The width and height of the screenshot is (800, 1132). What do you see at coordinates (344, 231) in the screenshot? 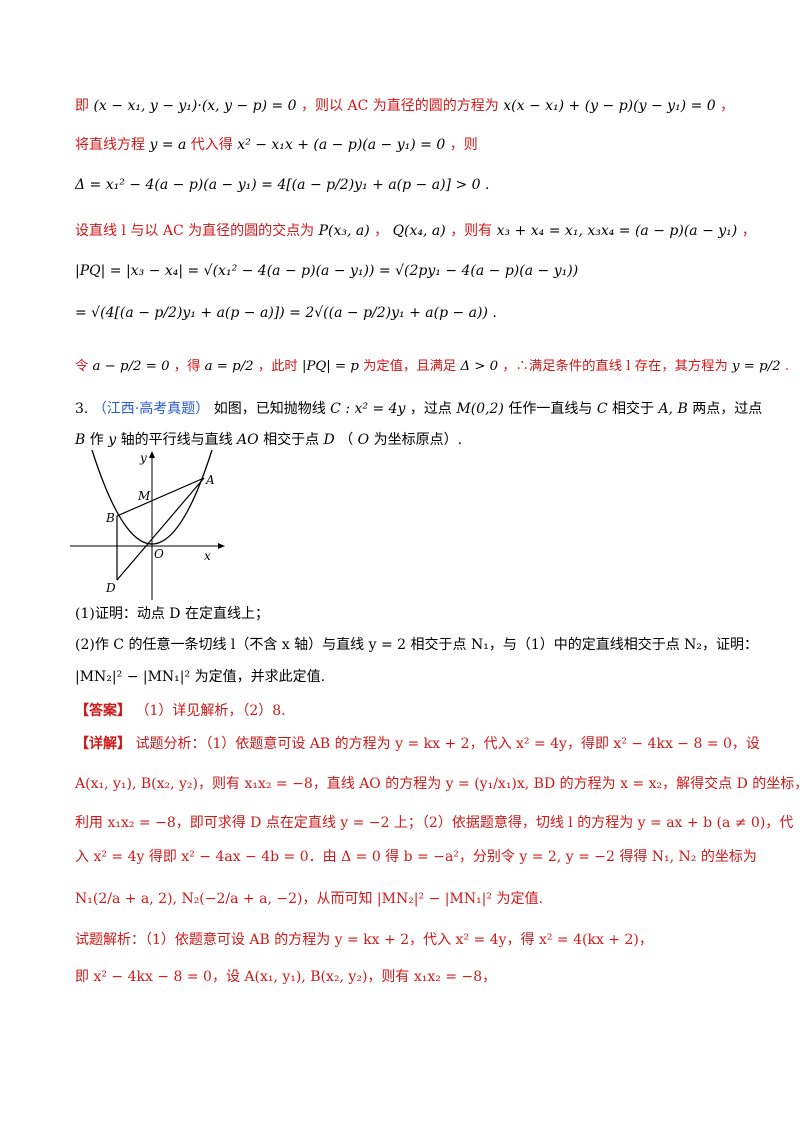
I see `formula: P(x₃, a)` at bounding box center [344, 231].